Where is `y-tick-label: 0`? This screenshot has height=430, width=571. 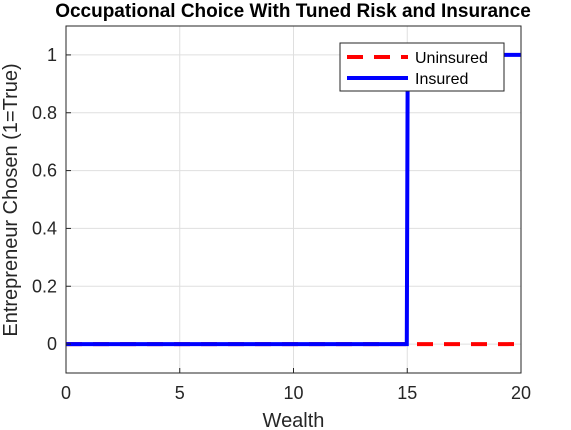 y-tick-label: 0 is located at coordinates (52, 344).